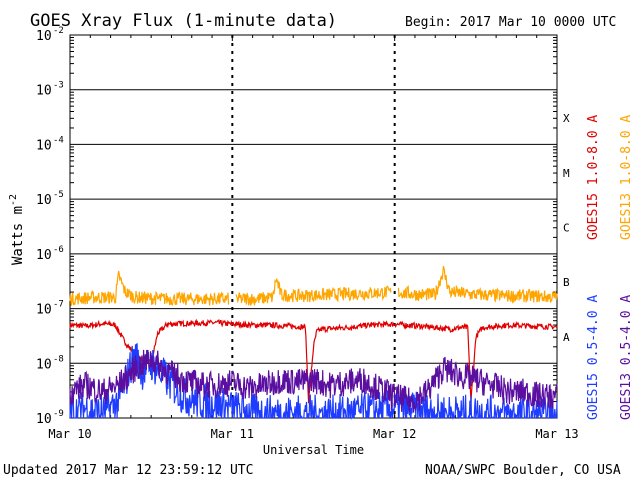 The image size is (640, 484). Describe the element at coordinates (58, 414) in the screenshot. I see `y-tick-label-exponent: -9` at that location.